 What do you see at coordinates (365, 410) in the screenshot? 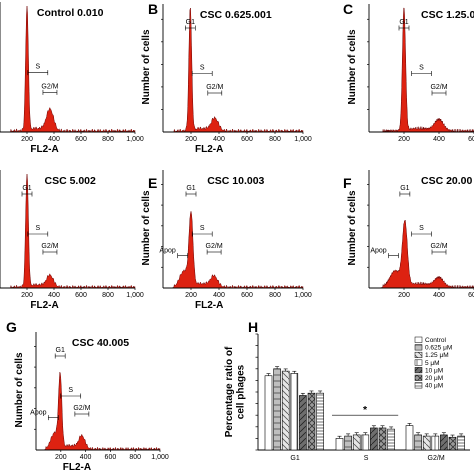
I see `significance-star: *` at bounding box center [365, 410].